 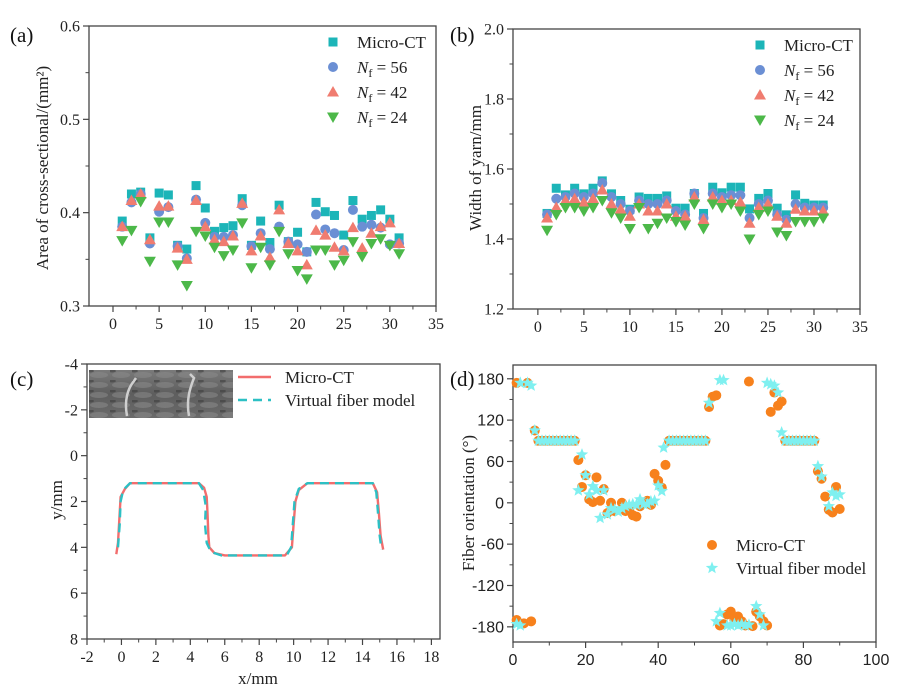 What do you see at coordinates (21, 379) in the screenshot?
I see `panel-label-c: (c)` at bounding box center [21, 379].